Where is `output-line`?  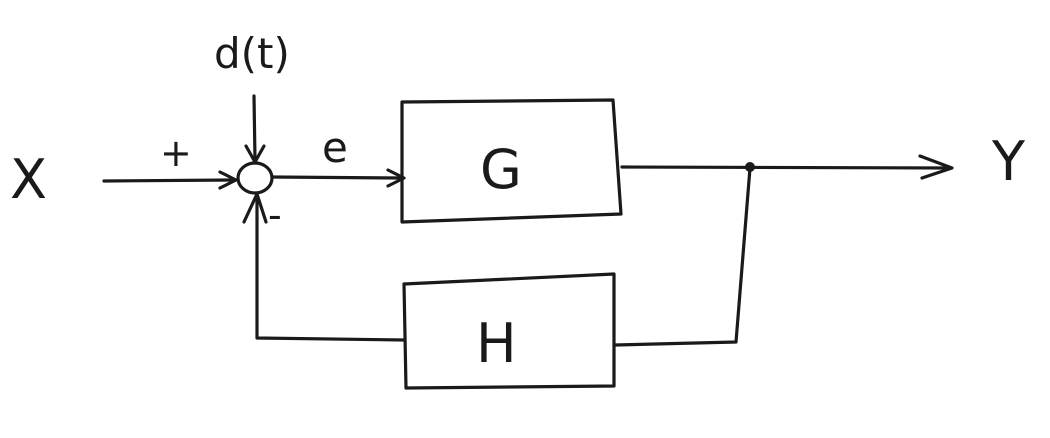 output-line is located at coordinates (786, 167).